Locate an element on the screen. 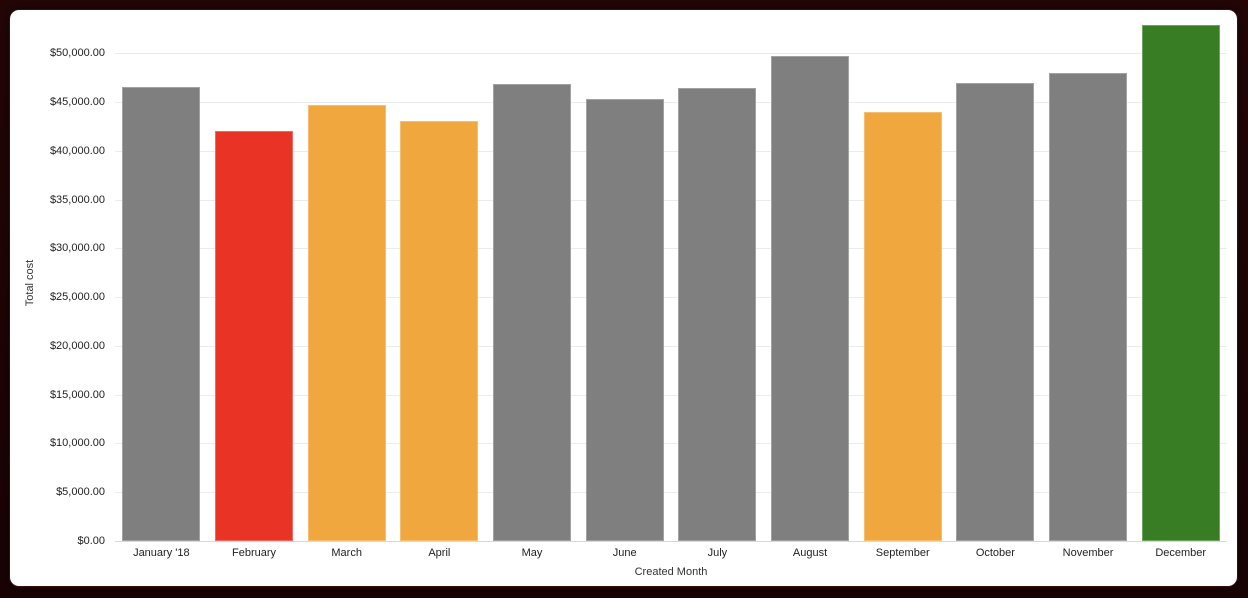  x-tick-label: June is located at coordinates (624, 553).